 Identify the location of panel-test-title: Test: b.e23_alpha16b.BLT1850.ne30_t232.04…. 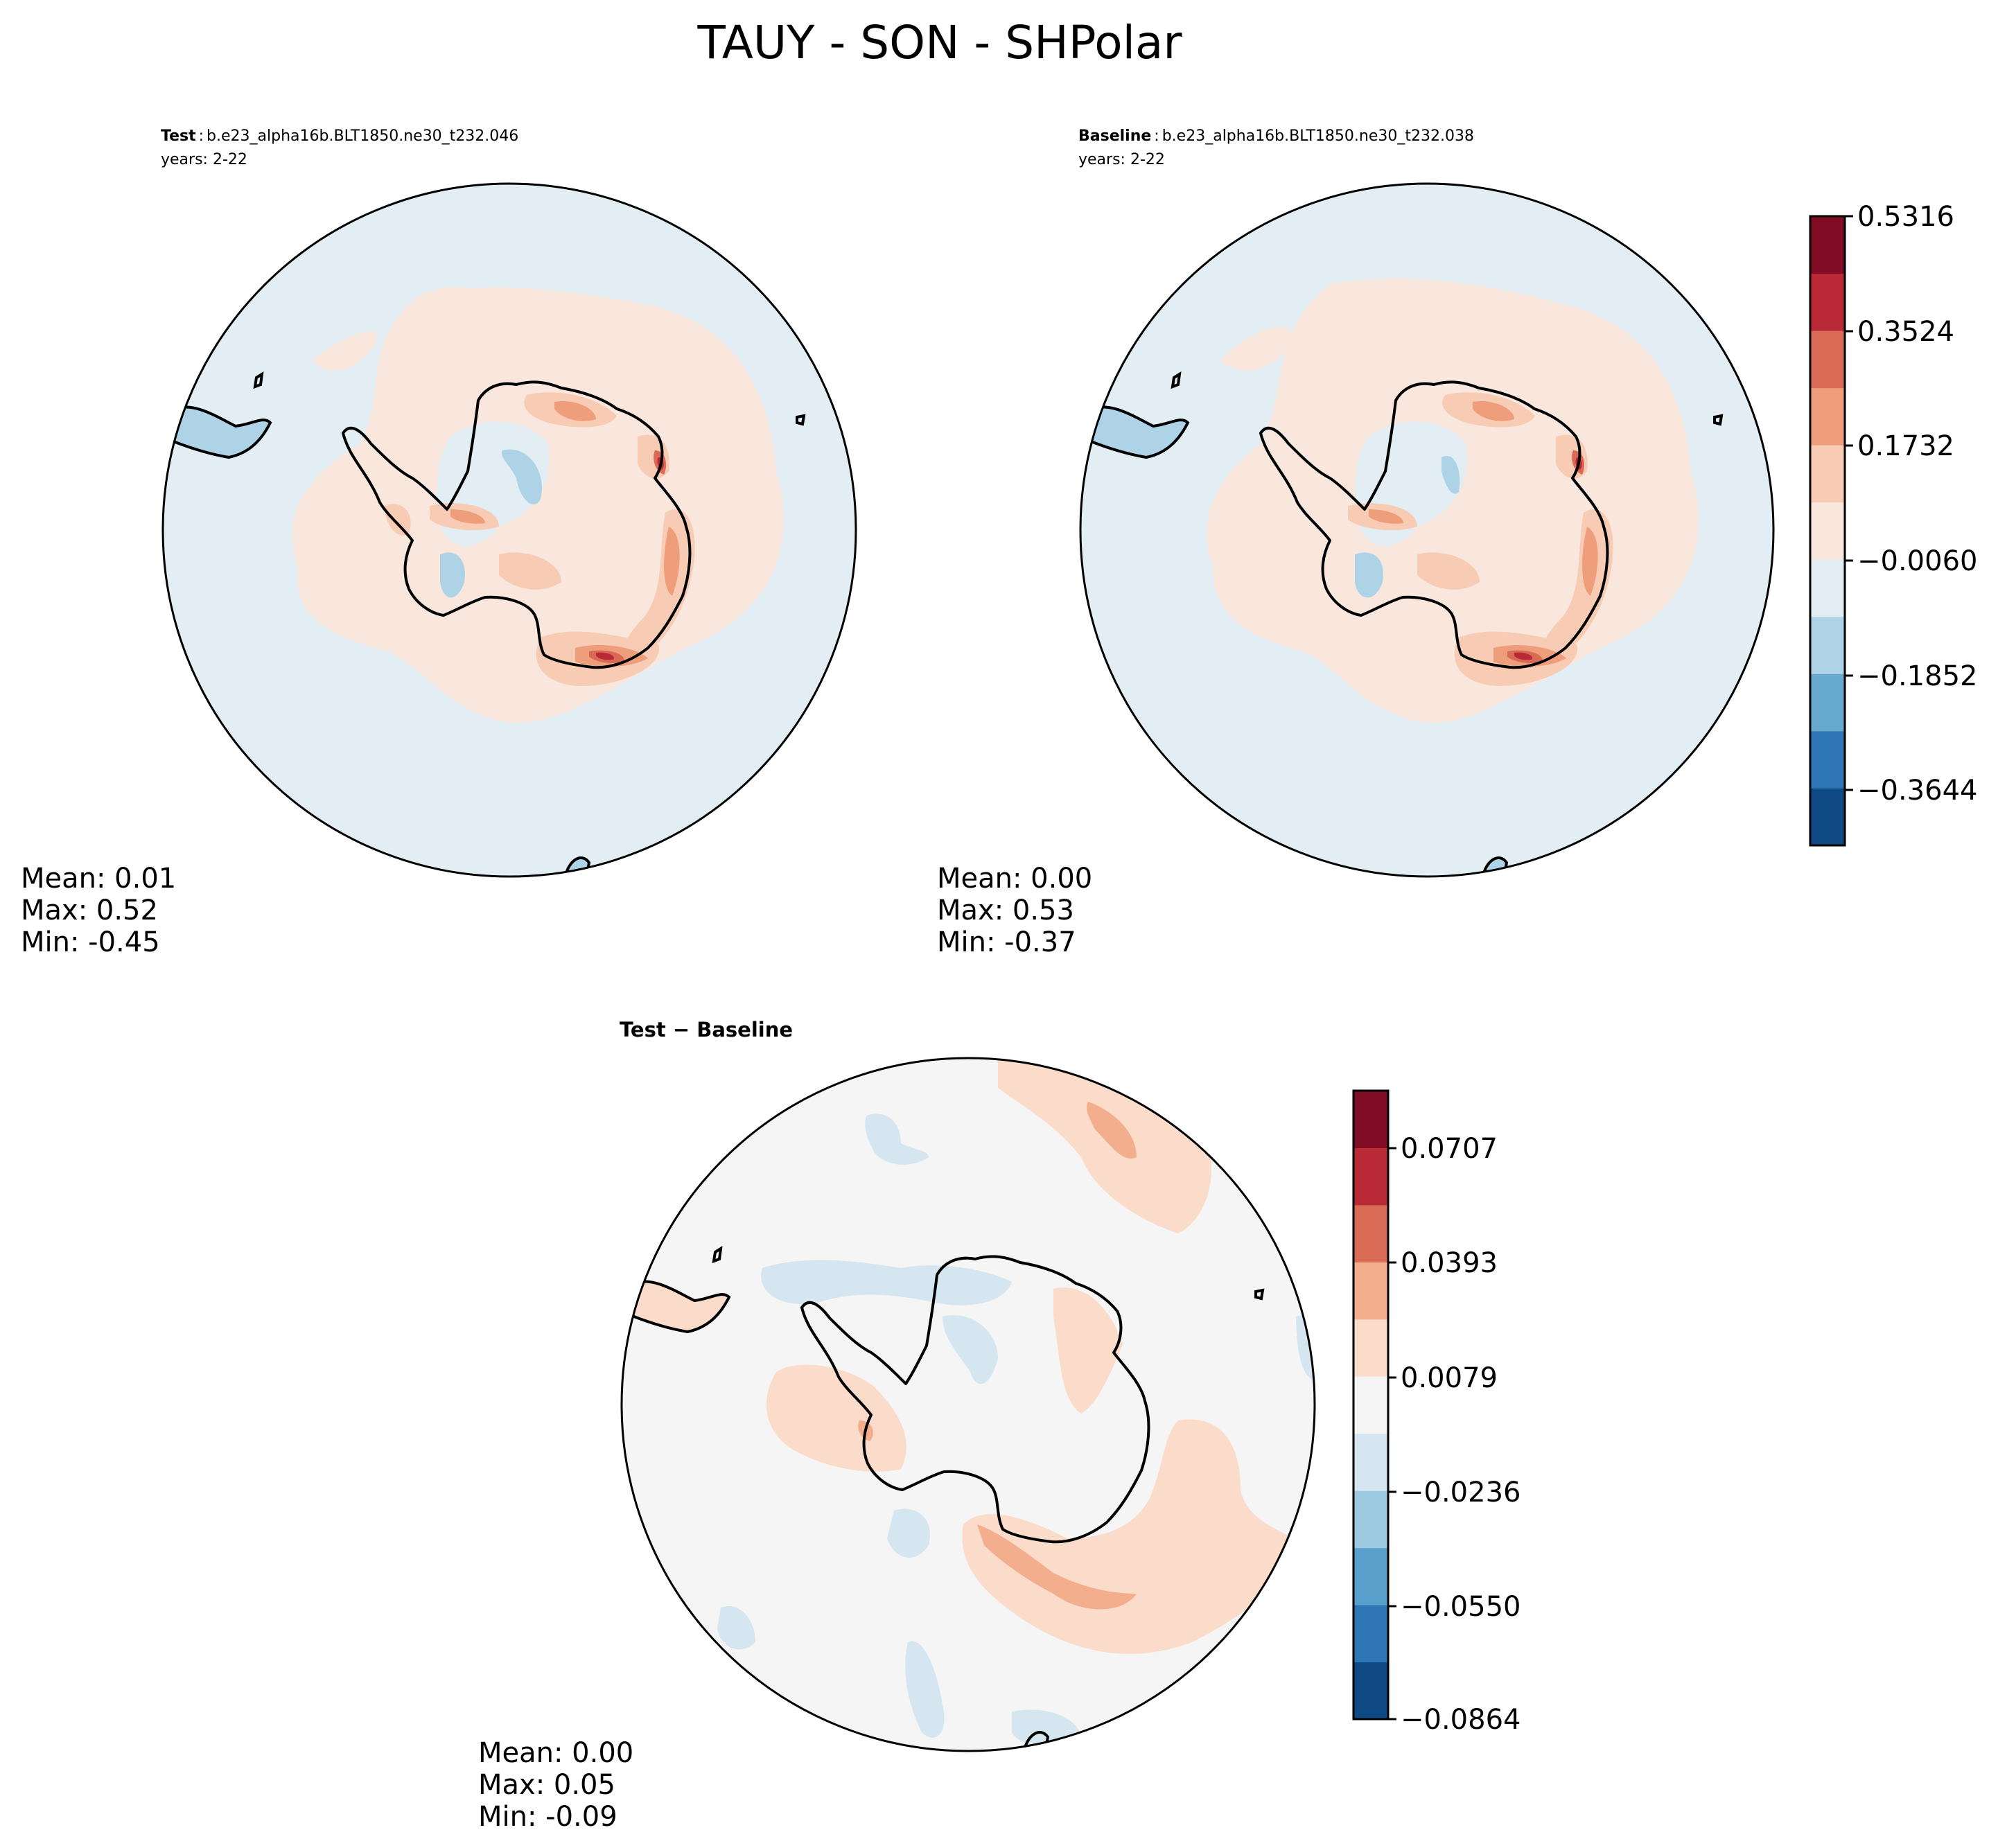
(339, 136).